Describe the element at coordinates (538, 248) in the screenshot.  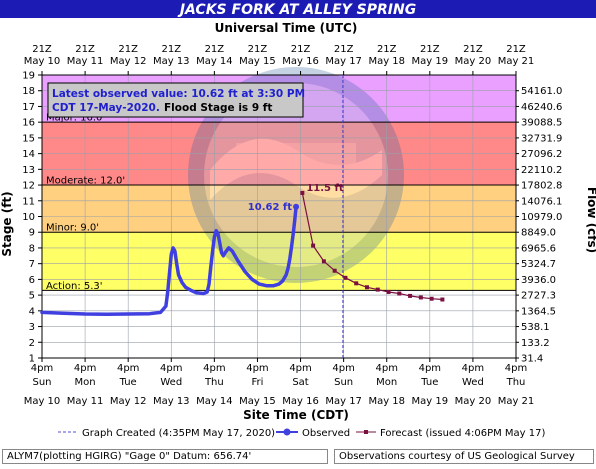
I see `y-tick-label-right: 6965.6` at that location.